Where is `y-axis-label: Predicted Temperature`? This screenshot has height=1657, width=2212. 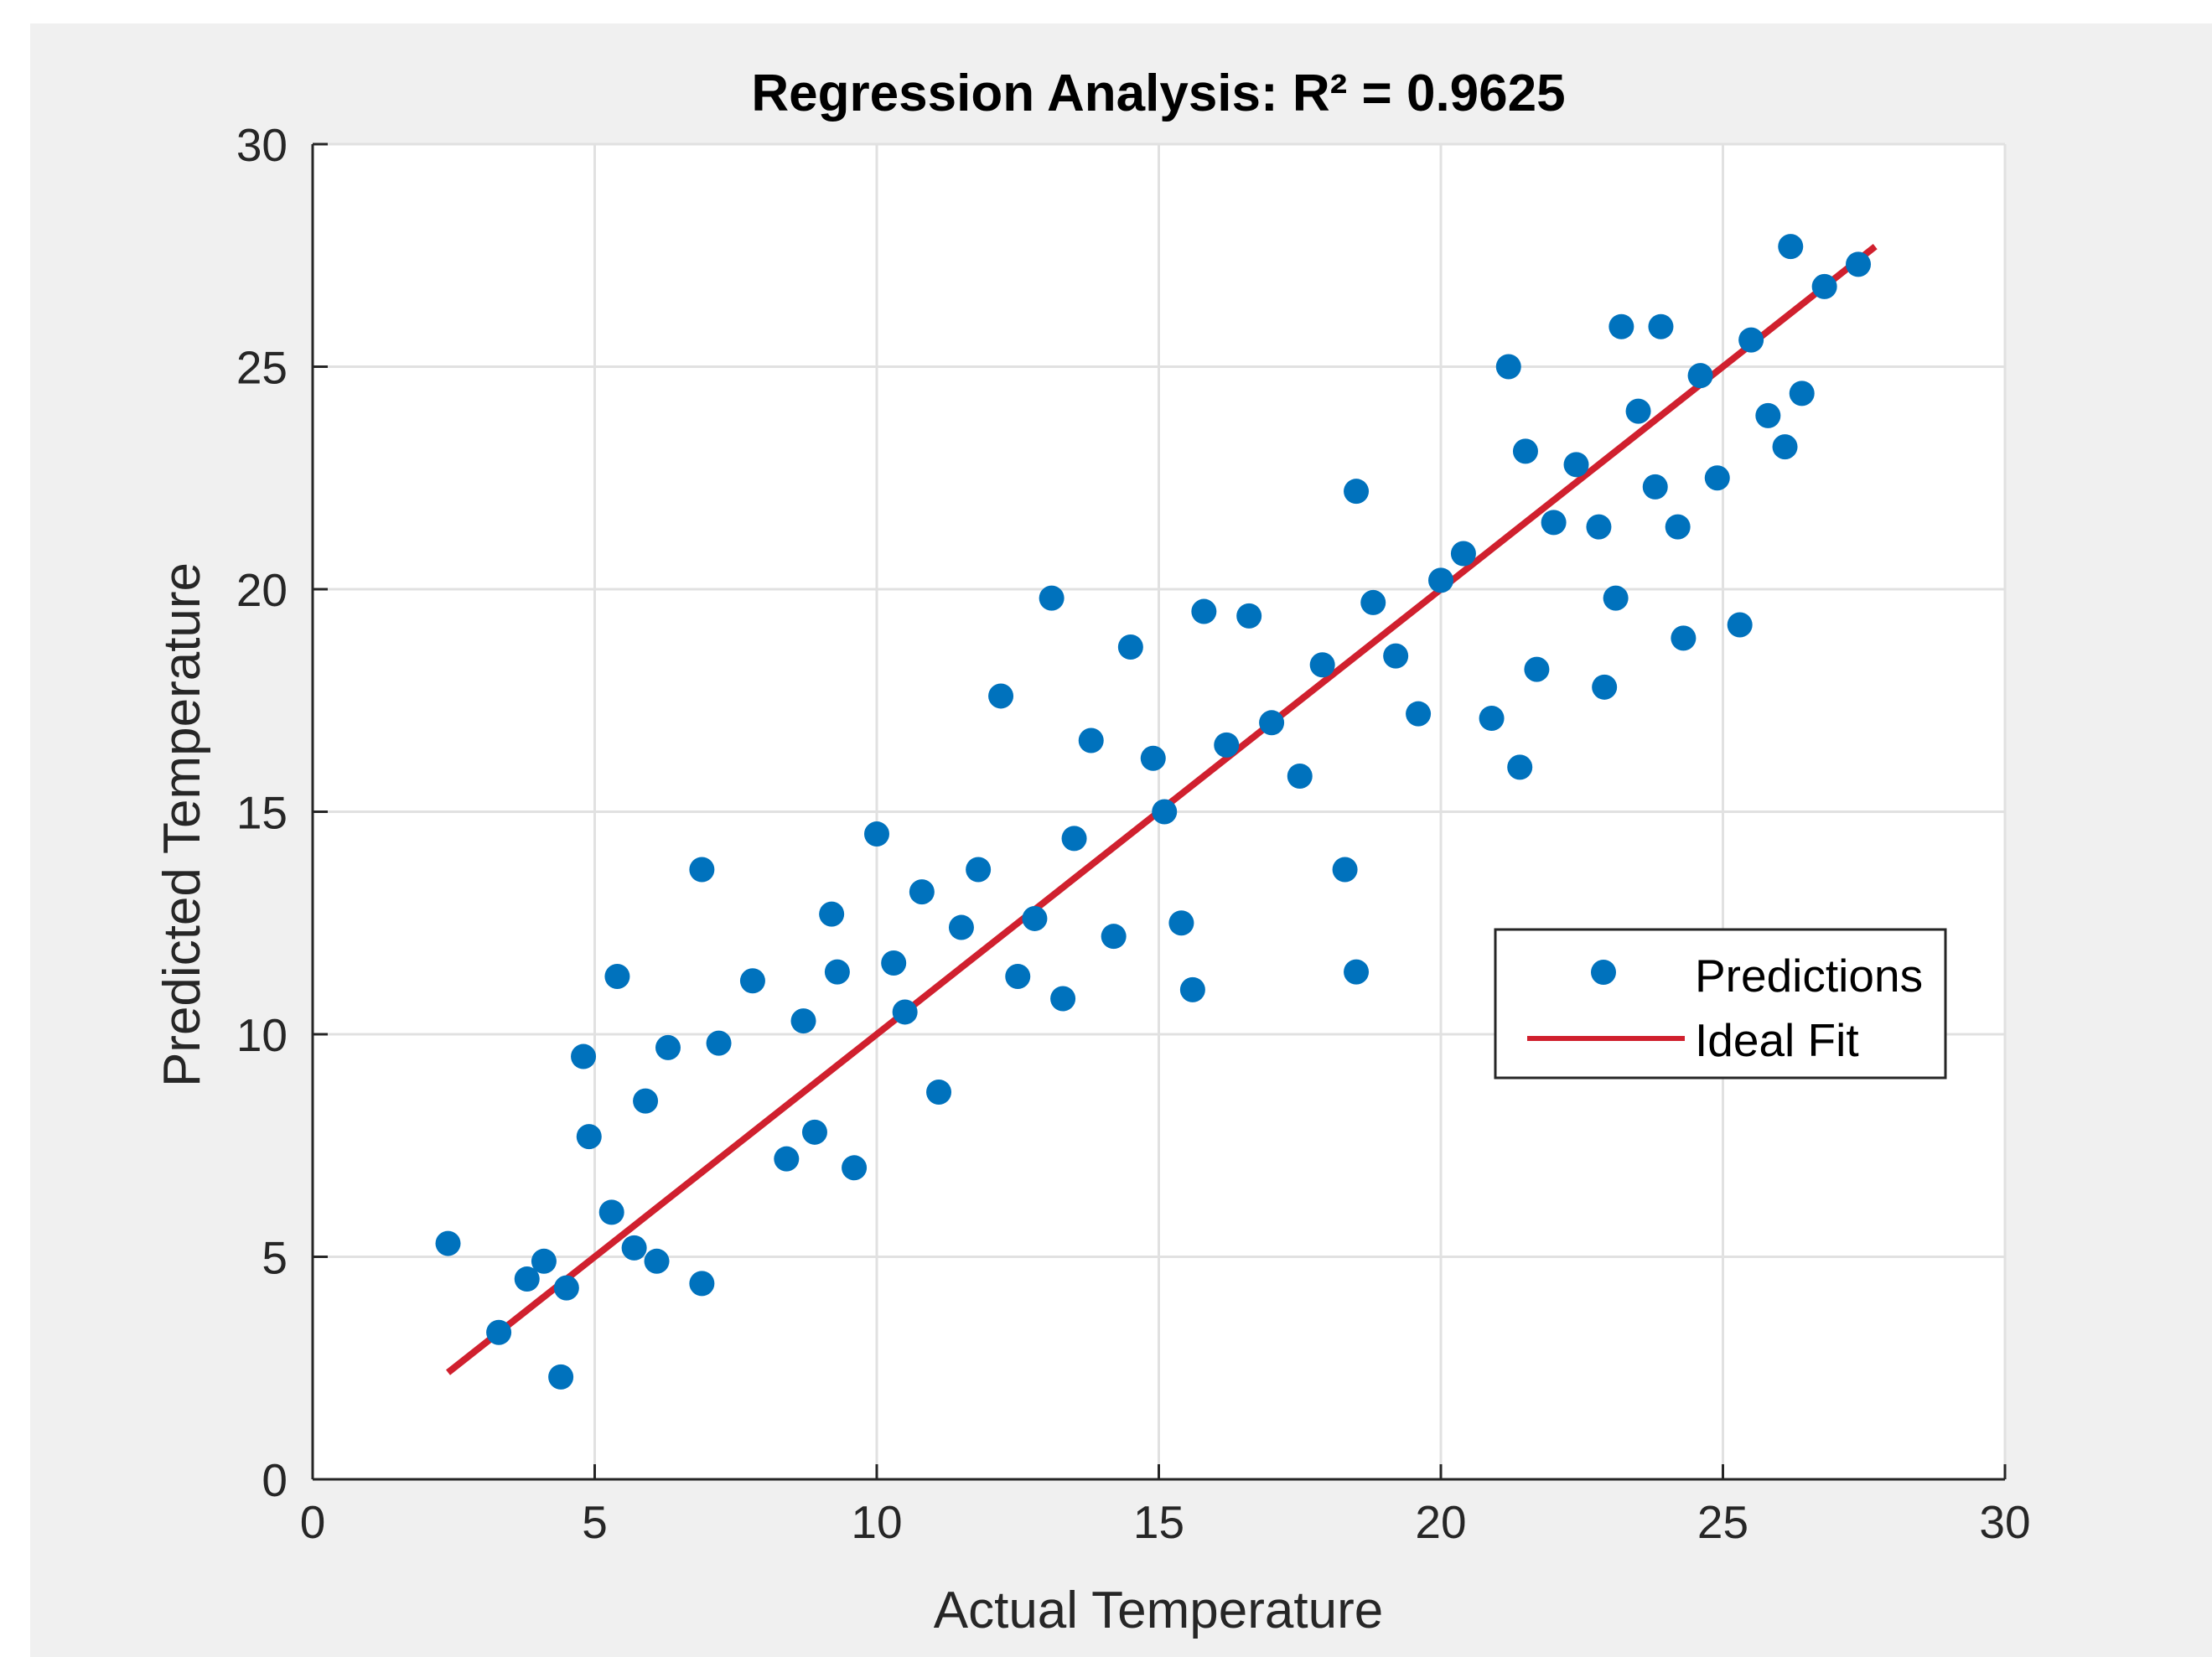 y-axis-label: Predicted Temperature is located at coordinates (182, 825).